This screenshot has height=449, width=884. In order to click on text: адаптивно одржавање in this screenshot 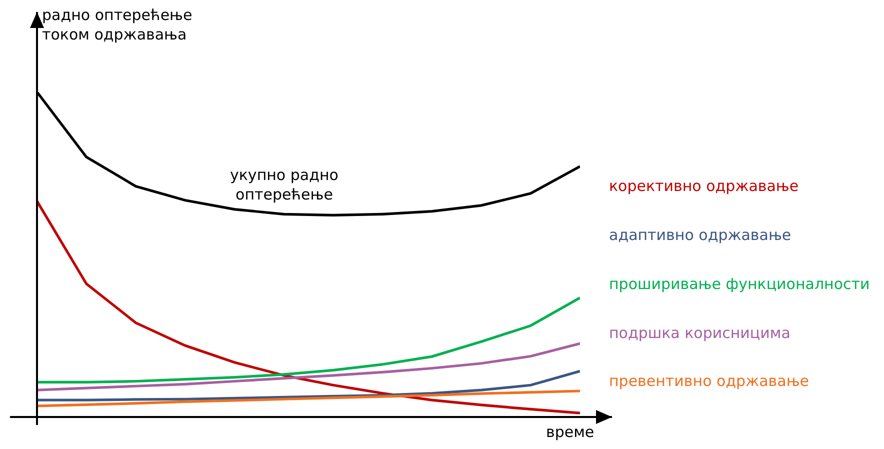, I will do `click(700, 235)`.